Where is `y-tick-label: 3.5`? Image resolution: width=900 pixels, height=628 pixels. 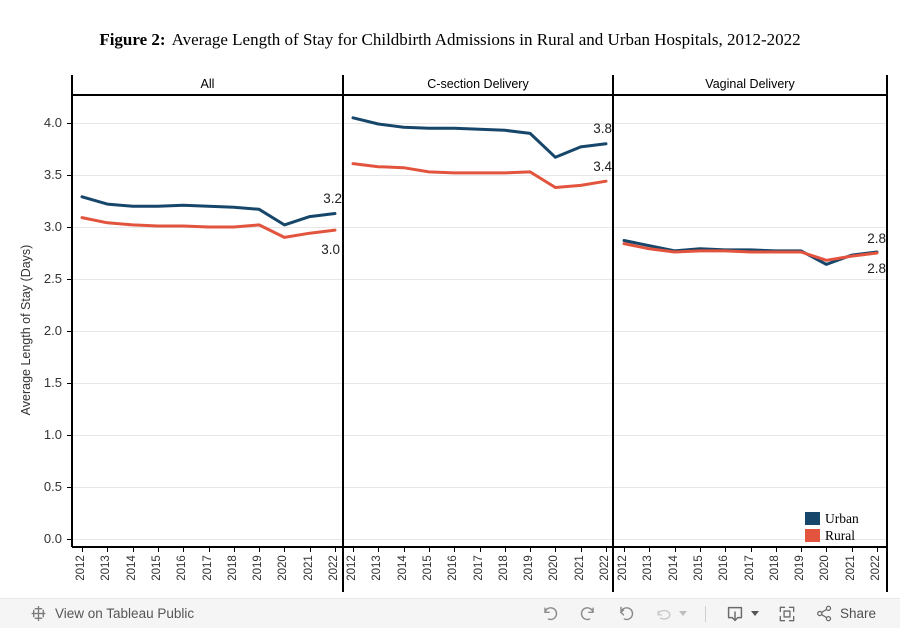 y-tick-label: 3.5 is located at coordinates (52, 174).